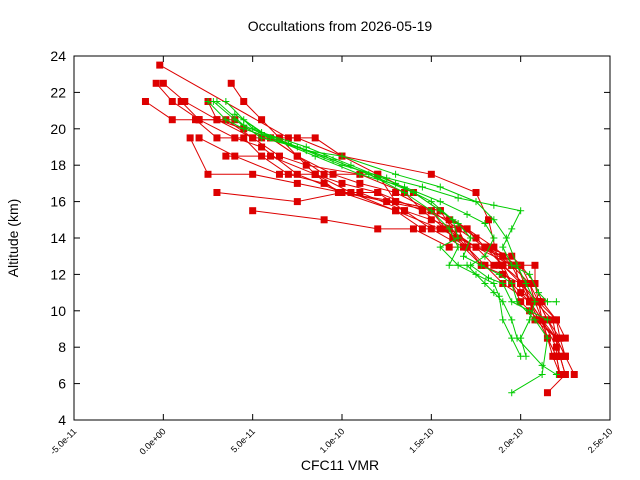 This screenshot has height=480, width=640. I want to click on x-axis-label: CFC11 VMR, so click(340, 465).